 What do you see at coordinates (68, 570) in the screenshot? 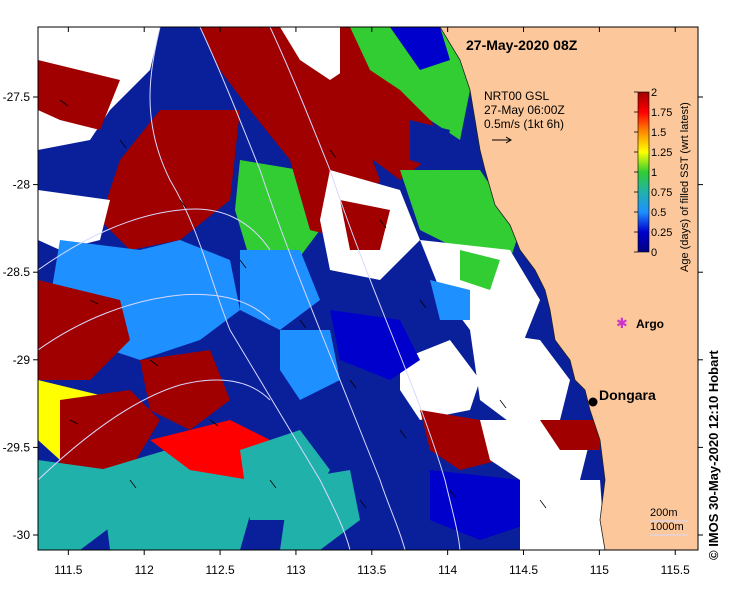
I see `x-tick-label: 111.5` at bounding box center [68, 570].